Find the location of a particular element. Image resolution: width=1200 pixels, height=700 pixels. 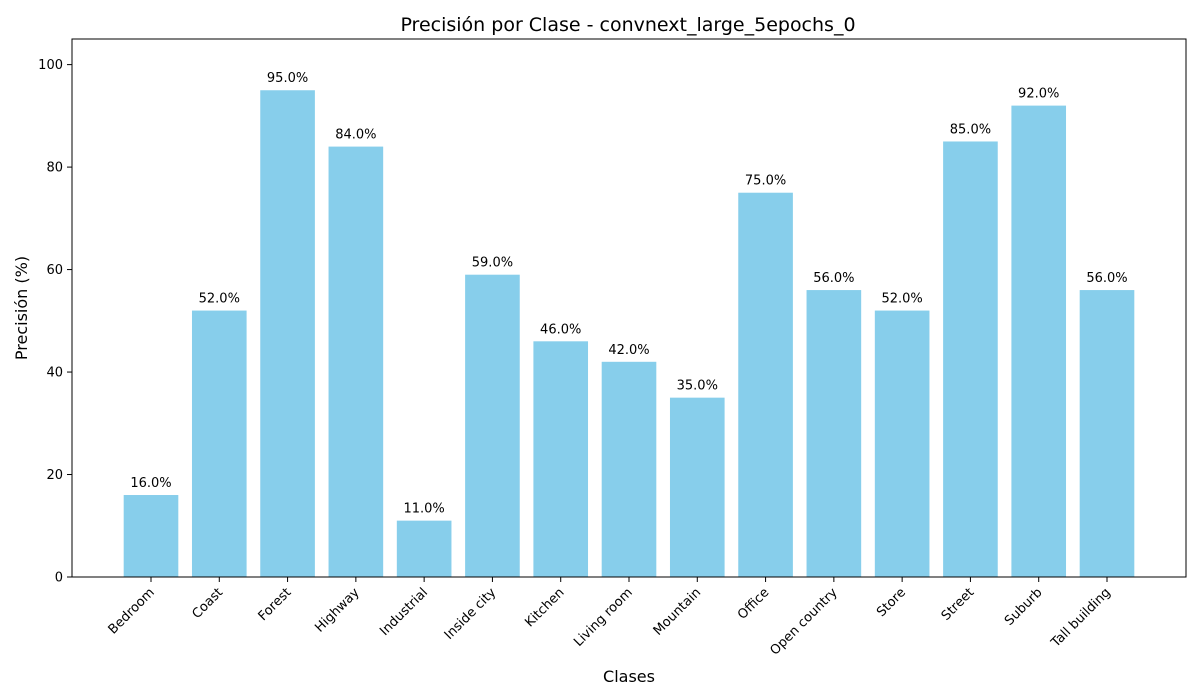

x-tick-label: Forest is located at coordinates (275, 604).